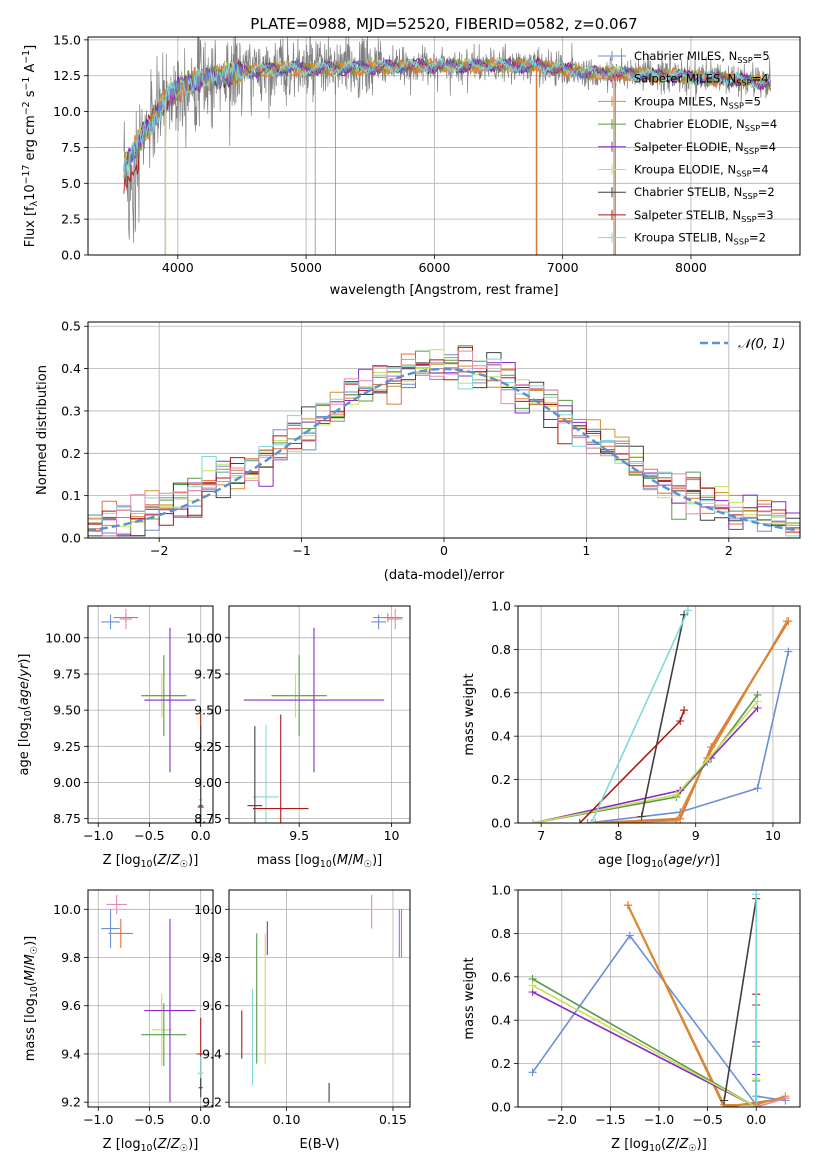 The width and height of the screenshot is (819, 1170). What do you see at coordinates (595, 821) in the screenshot?
I see `series-marker-salpeter_miles` at bounding box center [595, 821].